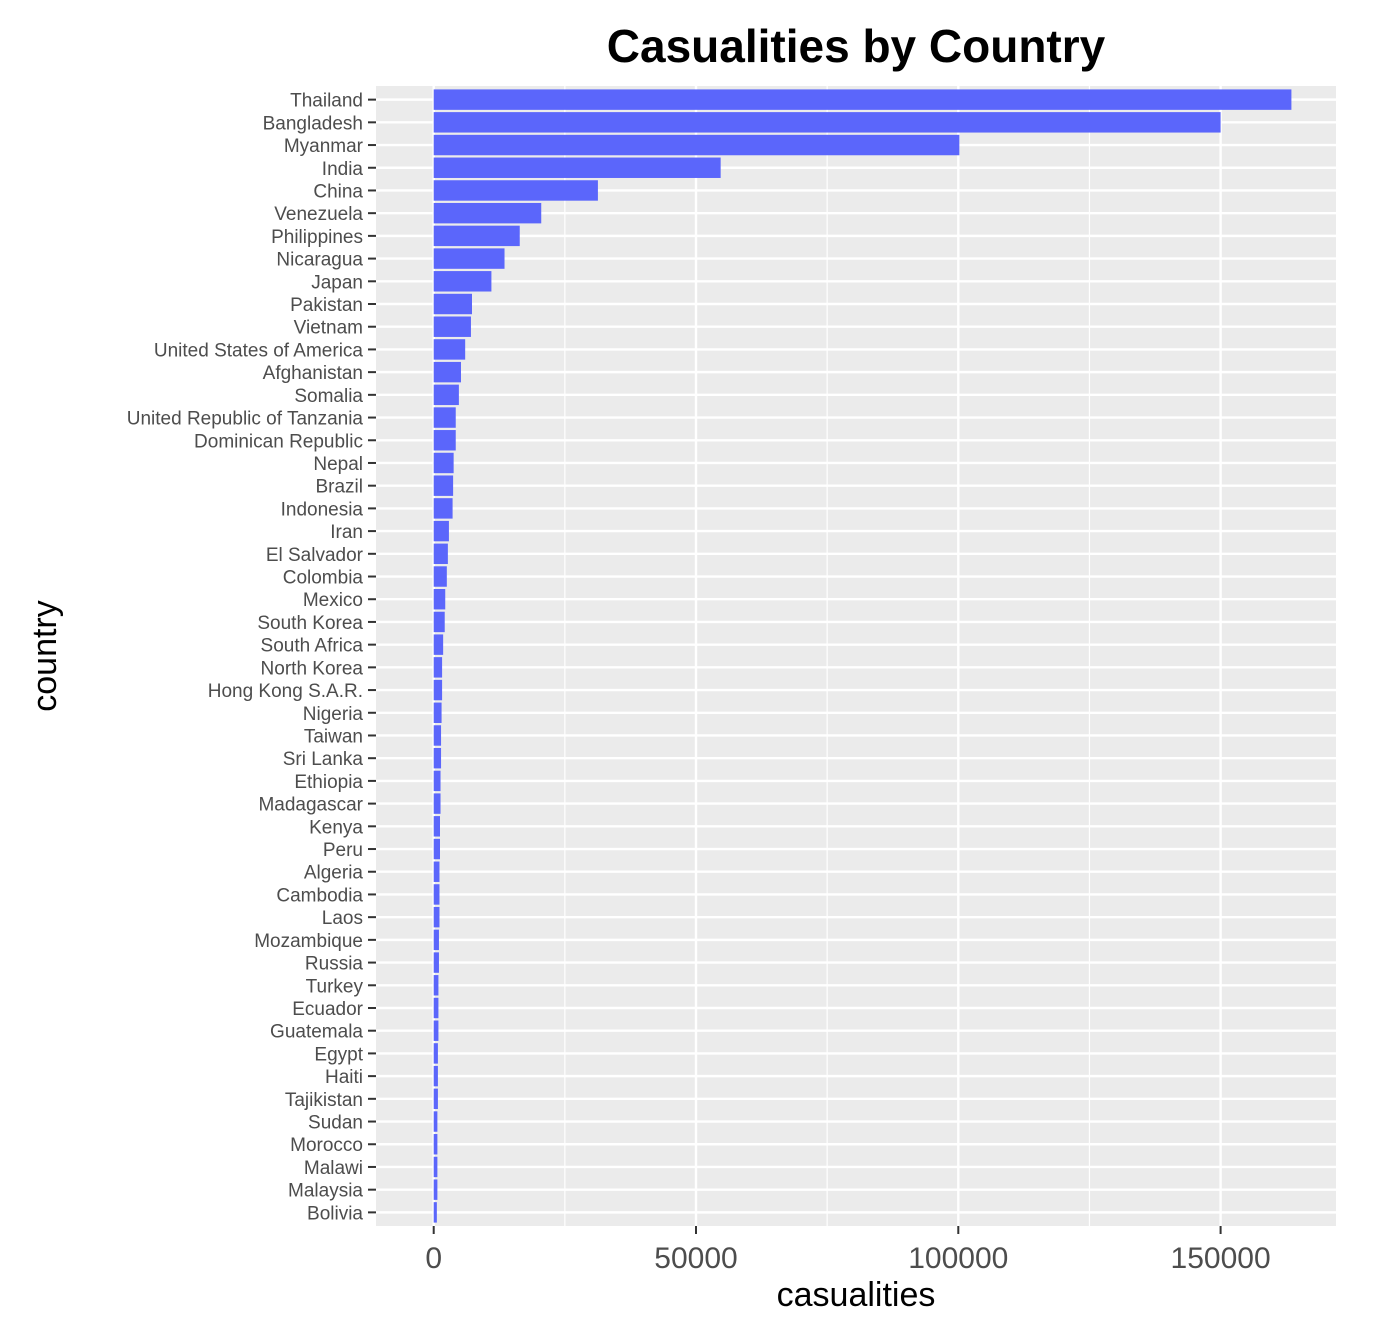  What do you see at coordinates (335, 1123) in the screenshot?
I see `y-tick-label: Sudan` at bounding box center [335, 1123].